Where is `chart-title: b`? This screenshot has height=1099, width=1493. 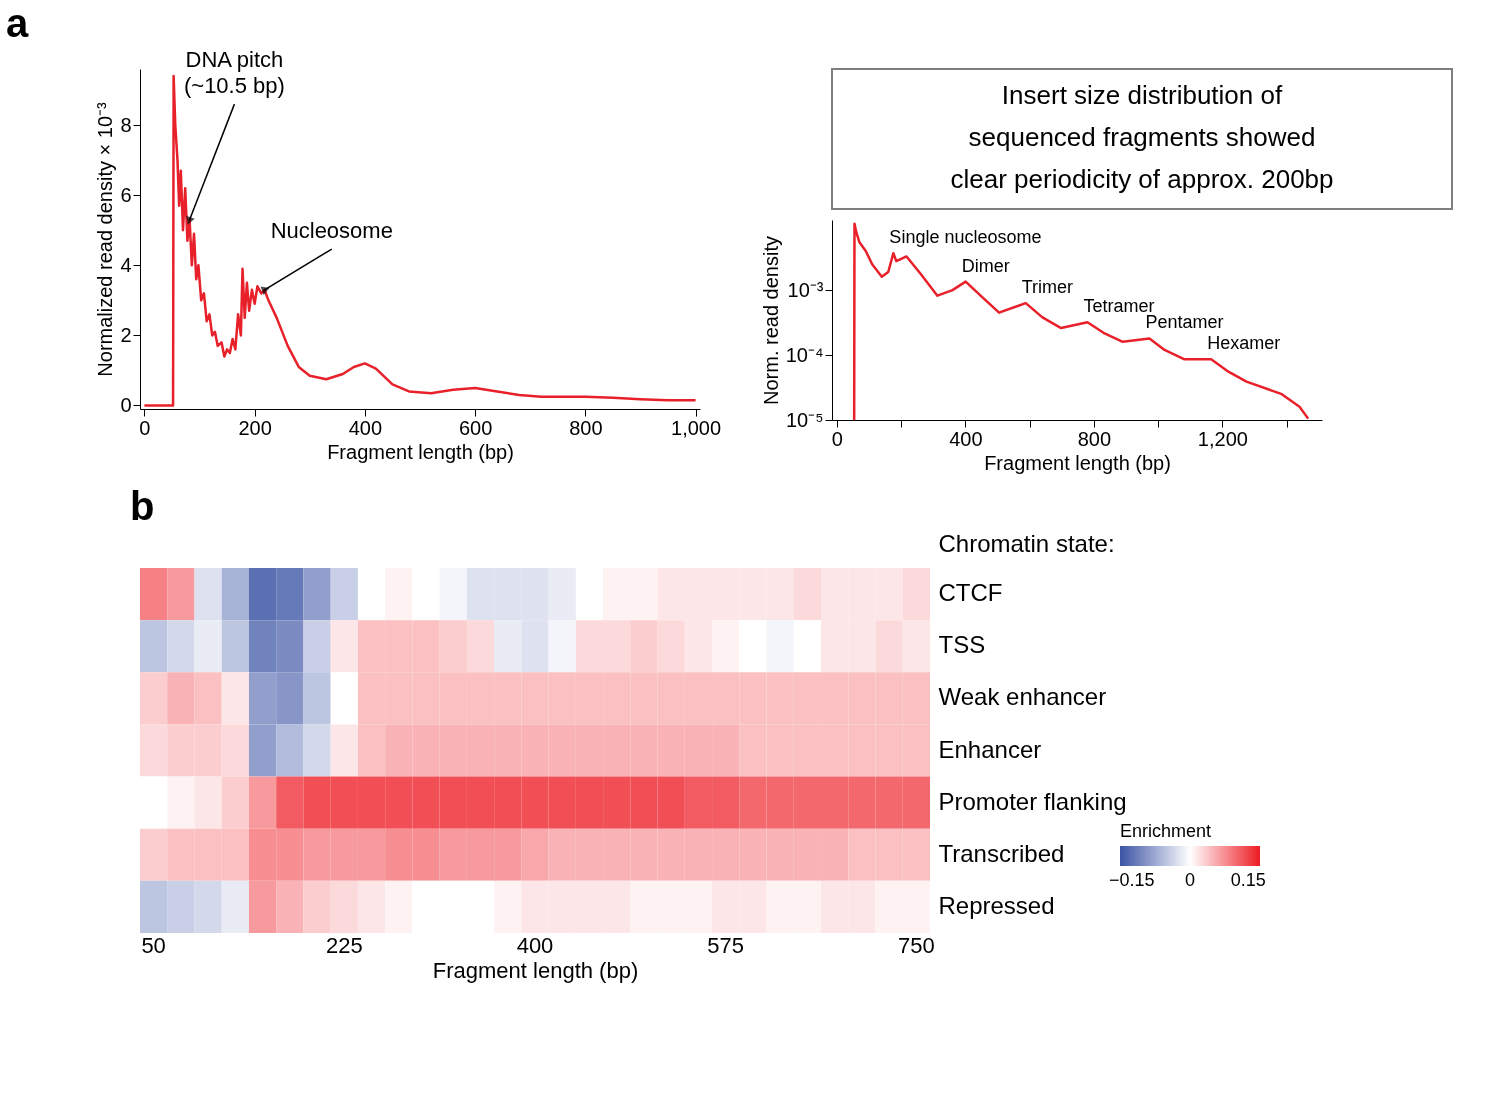
chart-title: b is located at coordinates (142, 506).